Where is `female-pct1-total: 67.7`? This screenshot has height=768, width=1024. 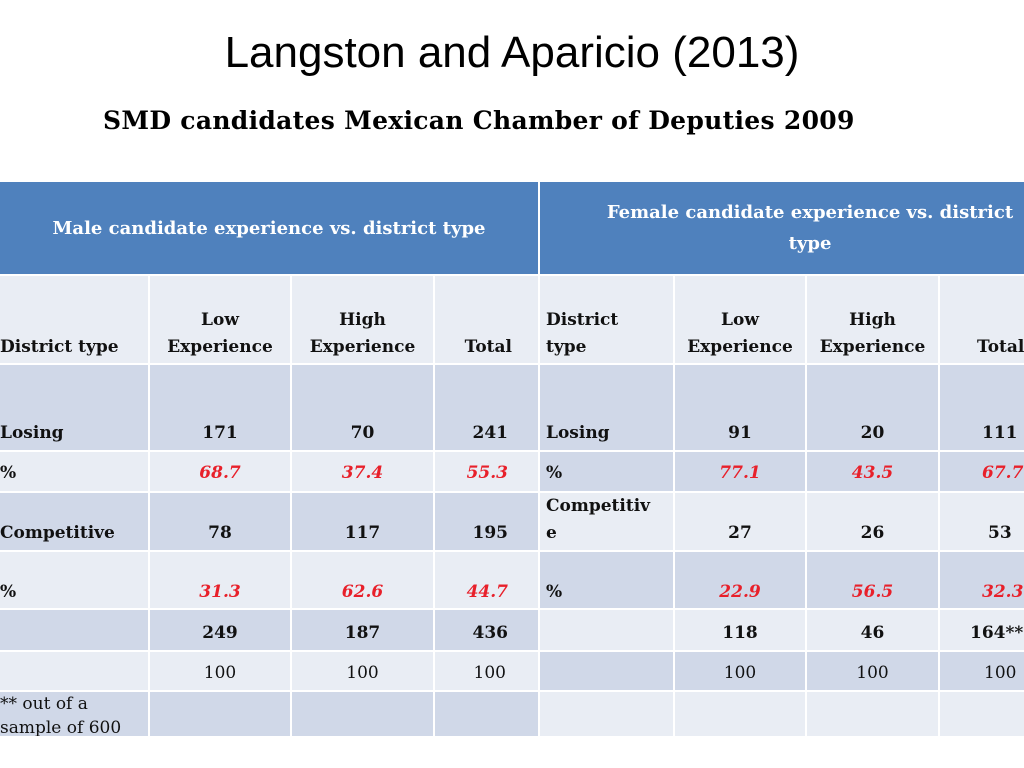 female-pct1-total: 67.7 is located at coordinates (982, 471).